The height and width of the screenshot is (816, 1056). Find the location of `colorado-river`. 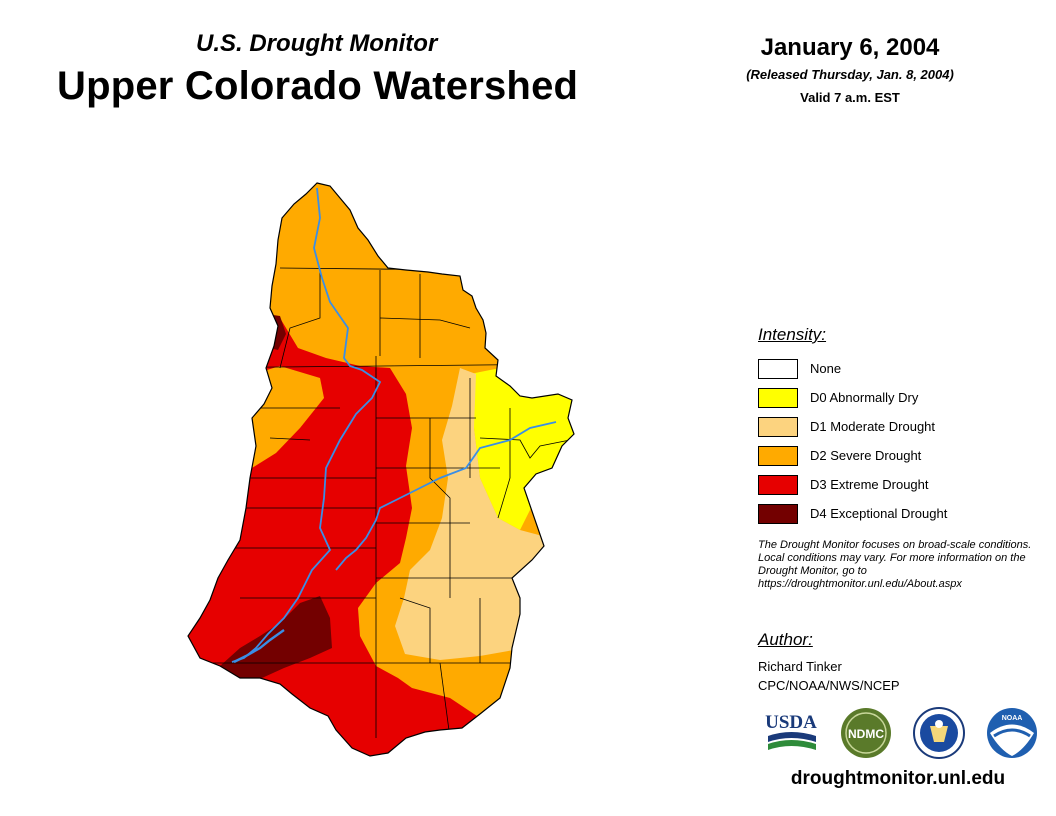

colorado-river is located at coordinates (446, 496).